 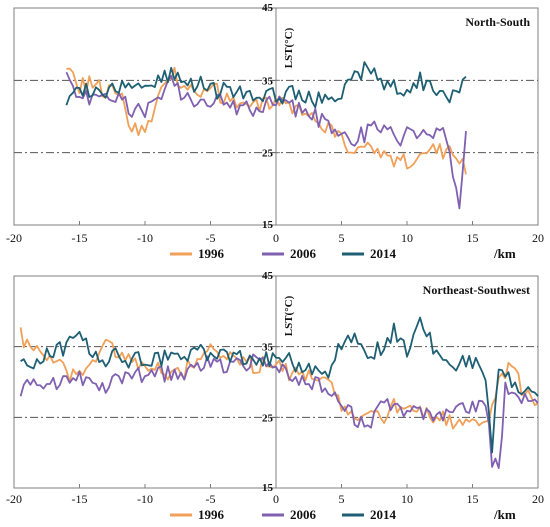 What do you see at coordinates (497, 22) in the screenshot?
I see `chart-title: North-South` at bounding box center [497, 22].